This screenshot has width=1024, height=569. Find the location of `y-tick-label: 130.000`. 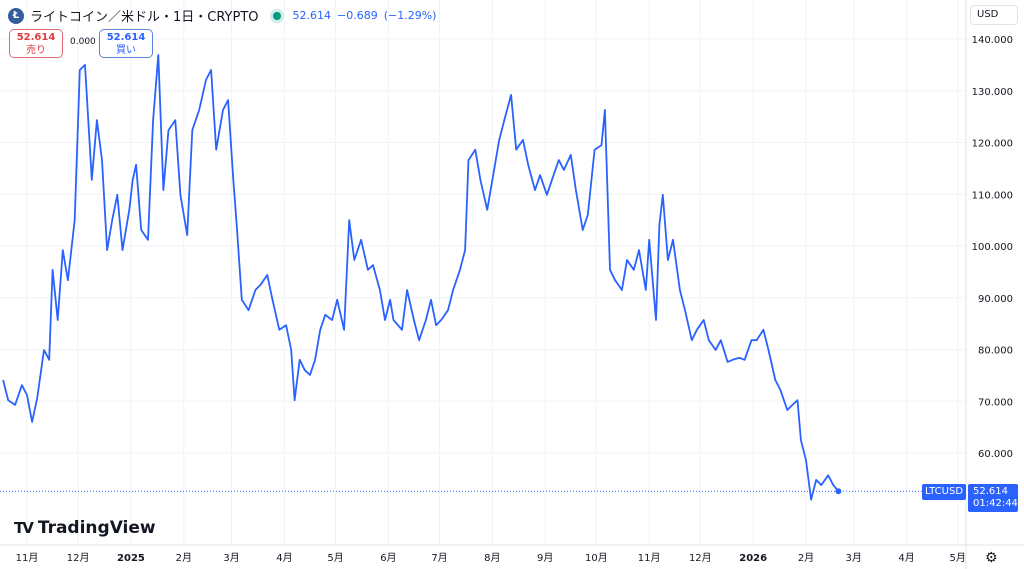

y-tick-label: 130.000 is located at coordinates (992, 92).